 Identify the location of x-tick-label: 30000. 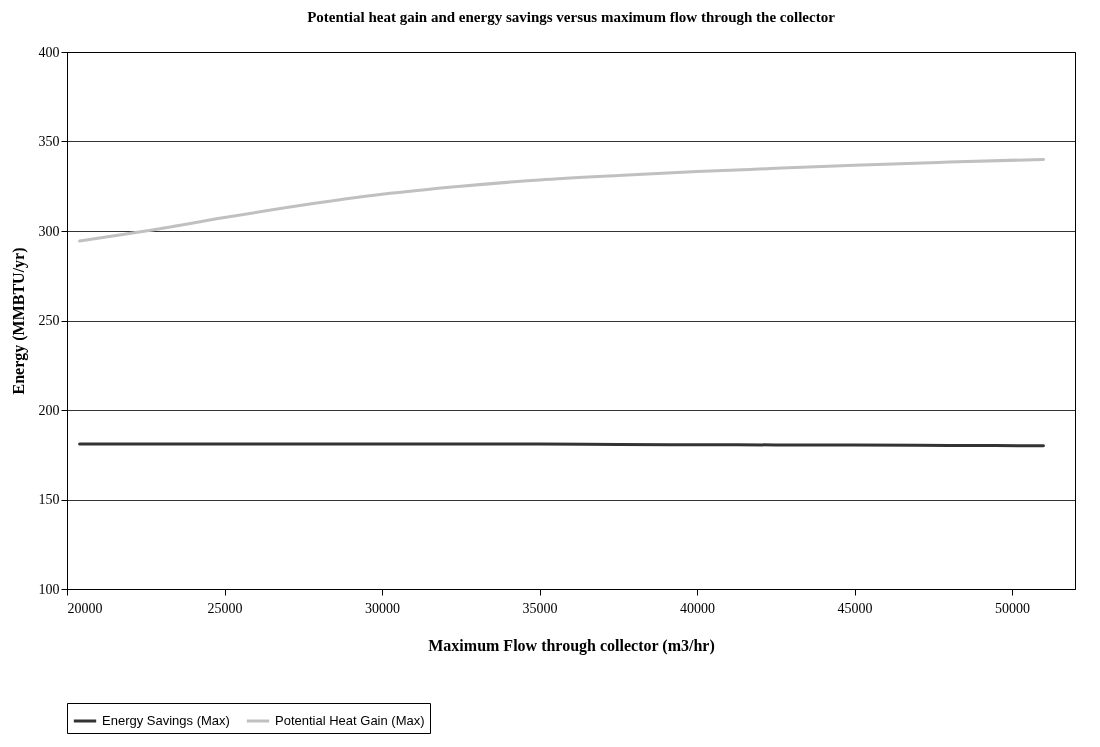
(382, 608).